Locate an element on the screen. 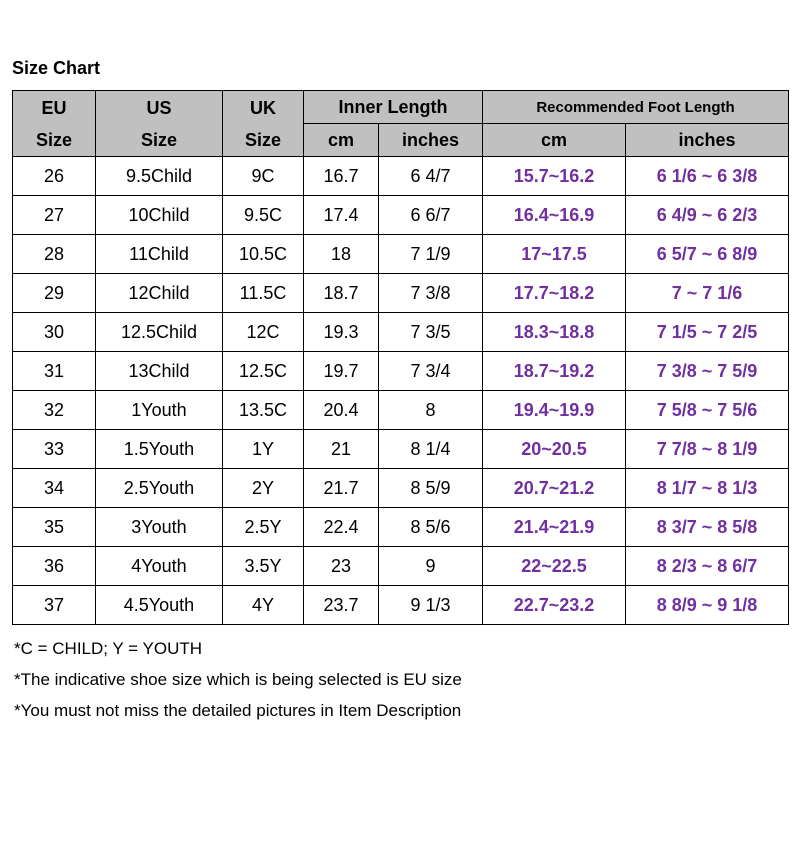 This screenshot has width=800, height=858. table-cell: 21.7 is located at coordinates (341, 488).